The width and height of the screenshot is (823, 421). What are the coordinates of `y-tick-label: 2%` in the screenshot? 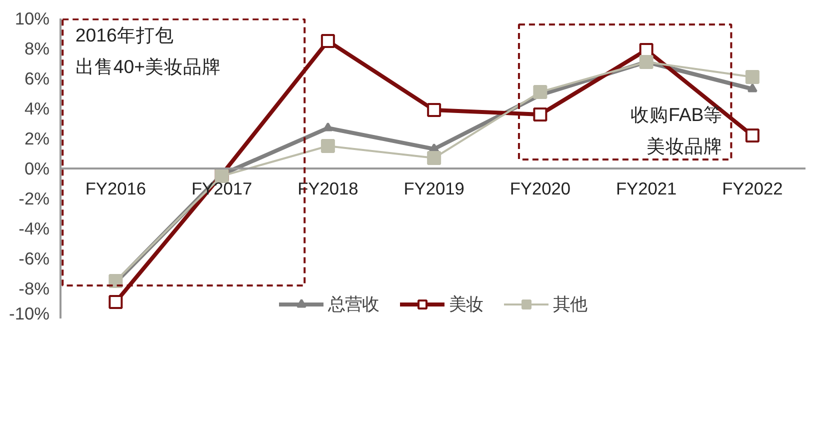 It's located at (37, 138).